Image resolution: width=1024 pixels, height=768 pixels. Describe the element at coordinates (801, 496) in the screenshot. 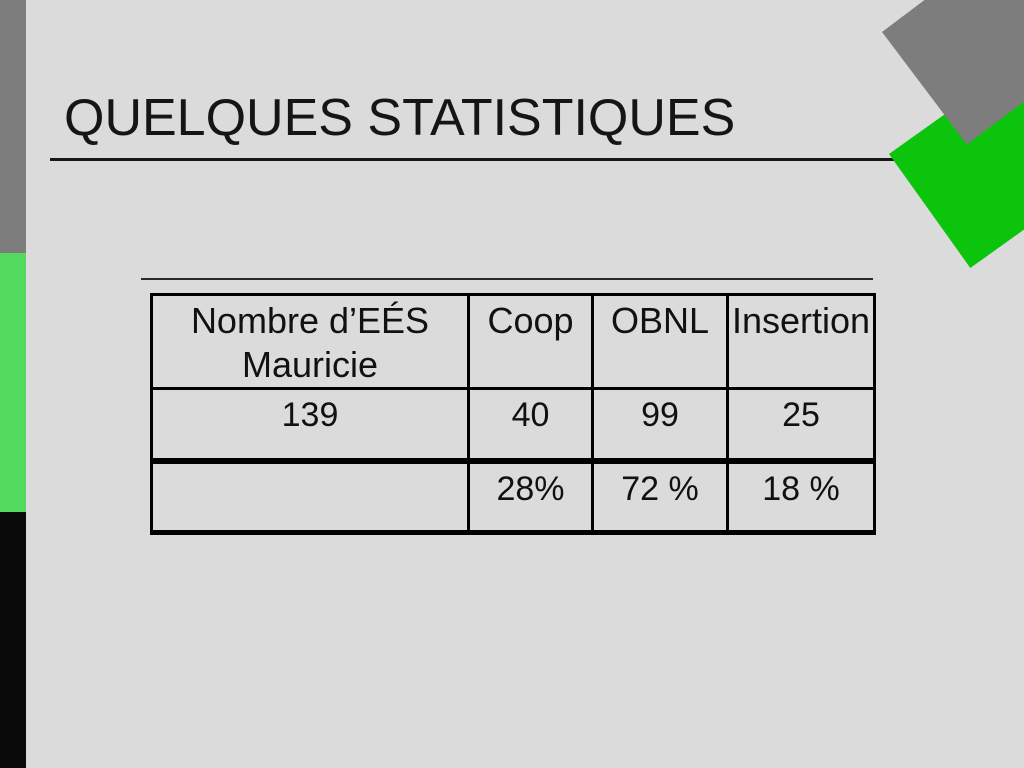

I see `percent-cell-insertion: 18 %` at that location.